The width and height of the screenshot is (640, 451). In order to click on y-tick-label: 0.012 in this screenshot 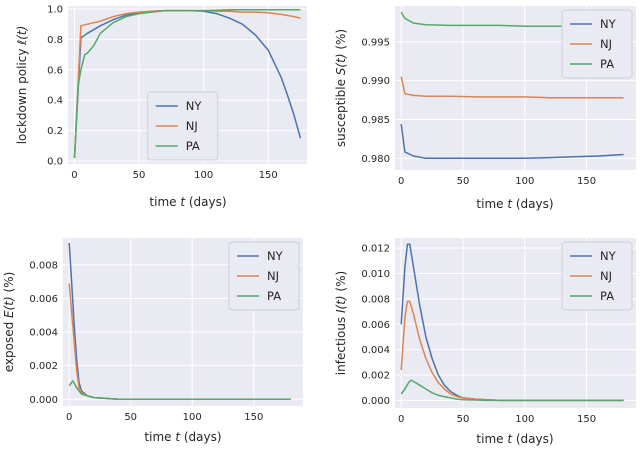, I will do `click(375, 249)`.